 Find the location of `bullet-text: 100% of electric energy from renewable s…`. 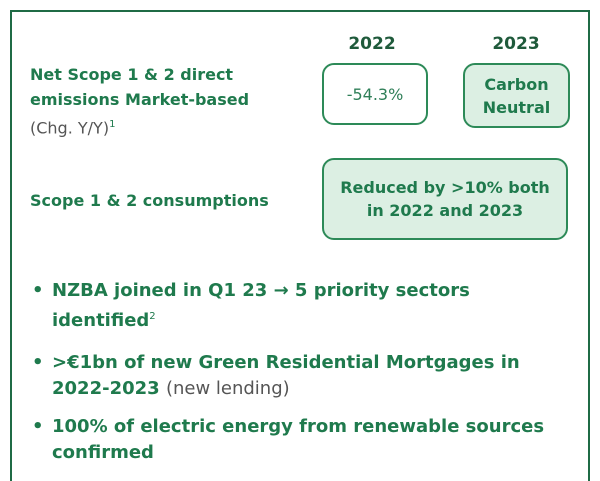

bullet-text: 100% of electric energy from renewable s… is located at coordinates (298, 439).